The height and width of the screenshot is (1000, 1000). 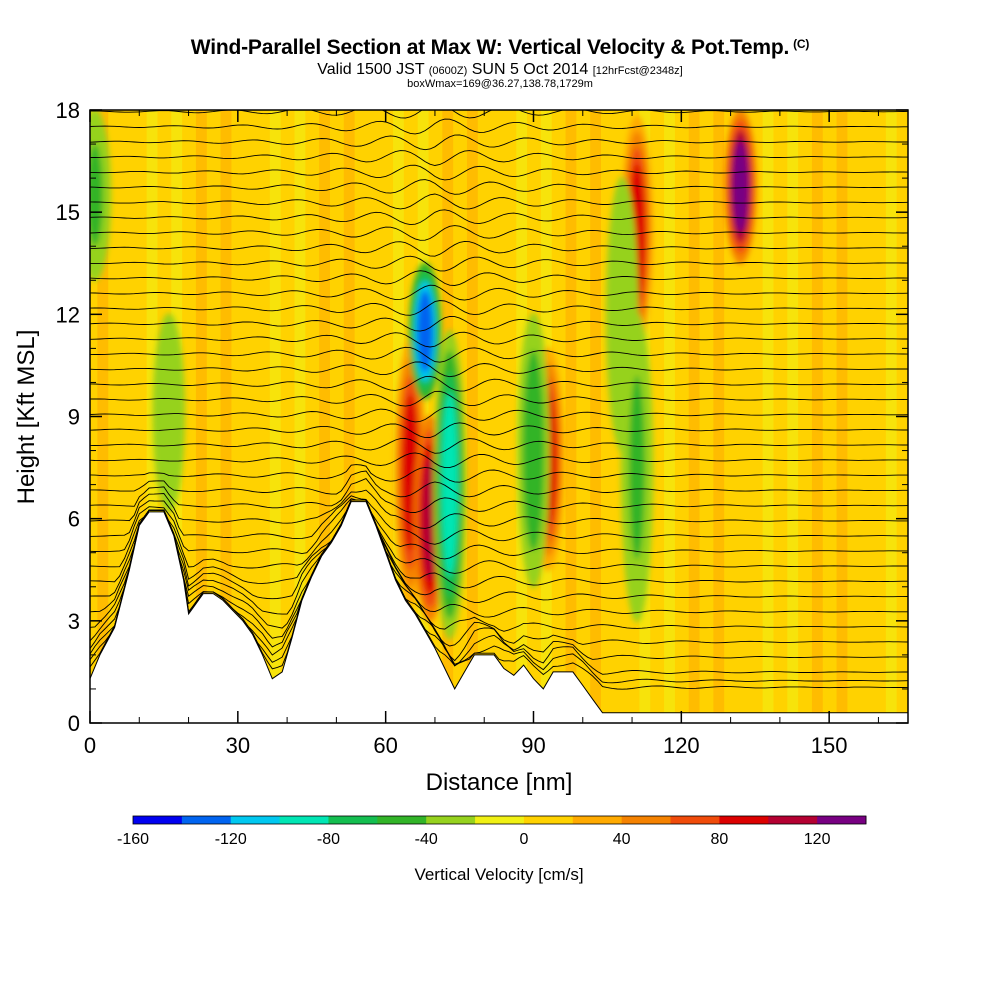 What do you see at coordinates (720, 839) in the screenshot?
I see `colorbar-tick-label: 80` at bounding box center [720, 839].